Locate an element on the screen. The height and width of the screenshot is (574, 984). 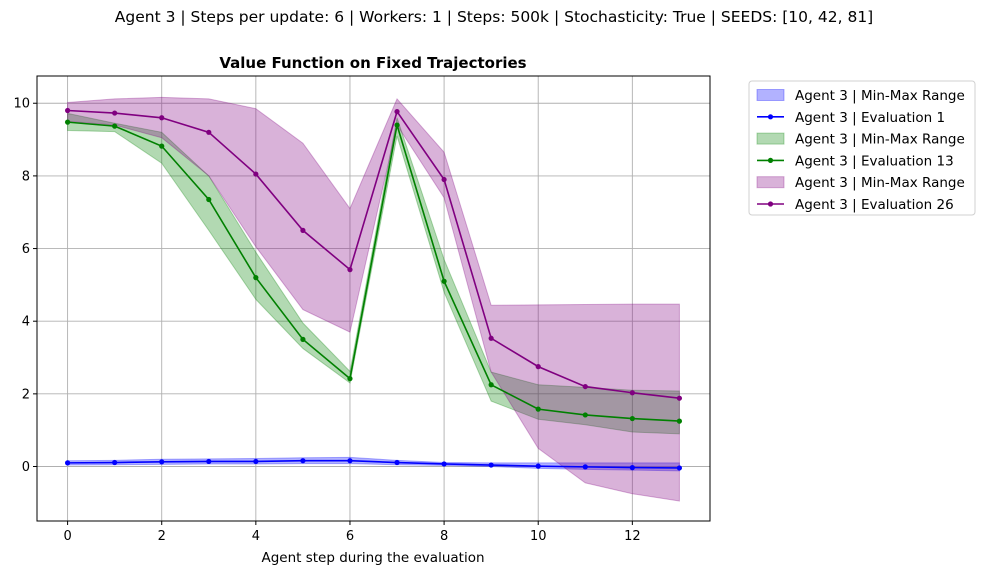
x-tick-label: 0 is located at coordinates (67, 536).